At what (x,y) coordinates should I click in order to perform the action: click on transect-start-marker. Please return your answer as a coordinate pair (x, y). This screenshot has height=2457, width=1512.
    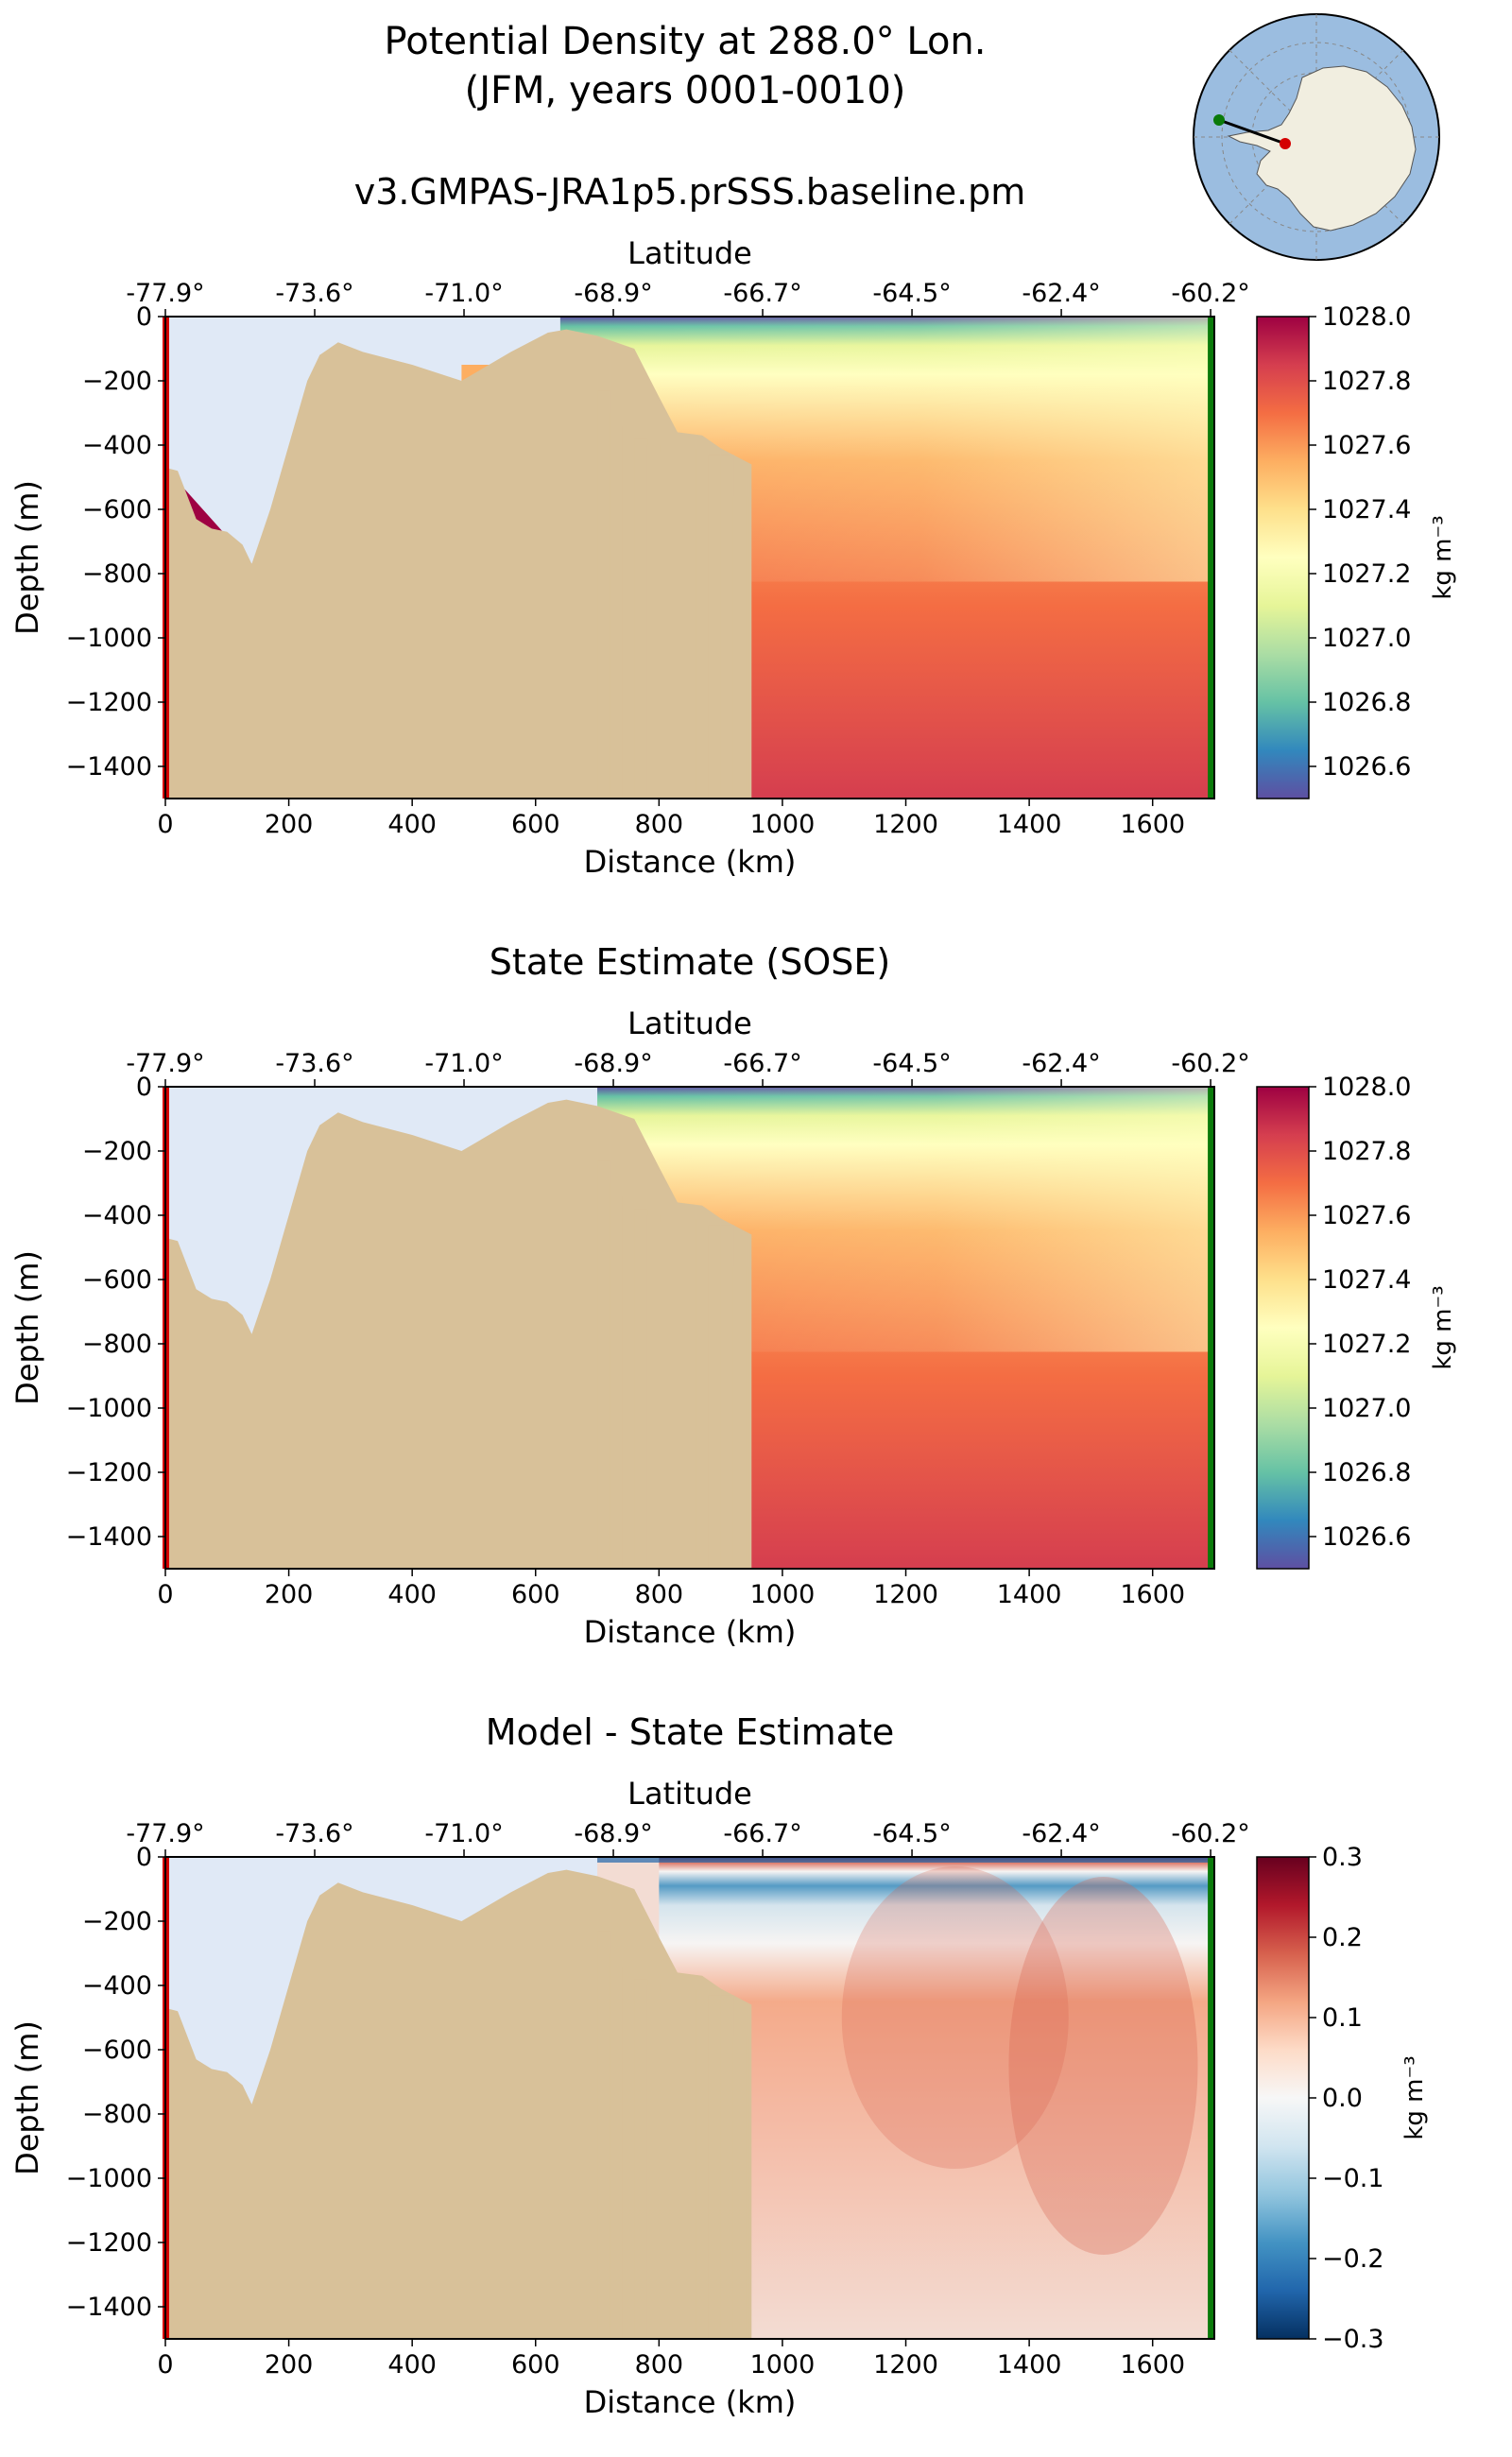
    Looking at the image, I should click on (1285, 143).